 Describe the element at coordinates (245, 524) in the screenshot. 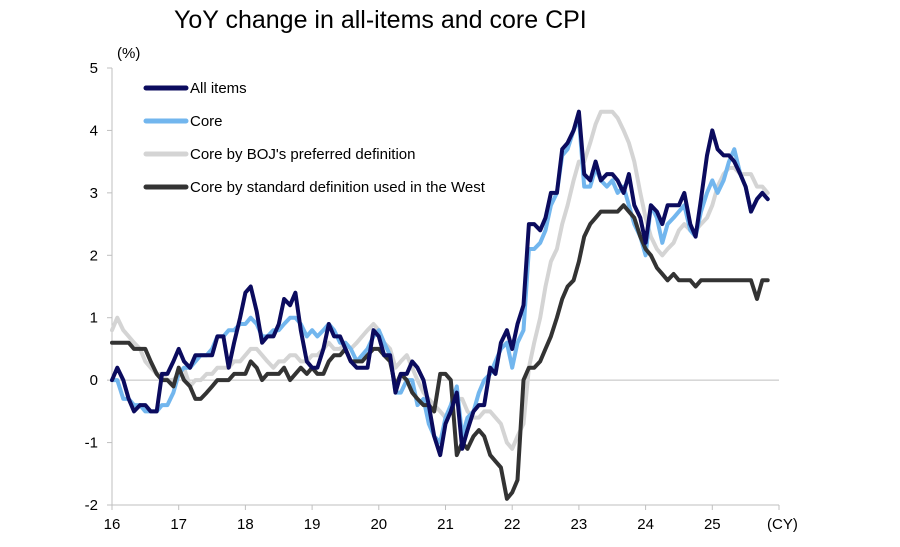

I see `x-tick-label: 18` at that location.